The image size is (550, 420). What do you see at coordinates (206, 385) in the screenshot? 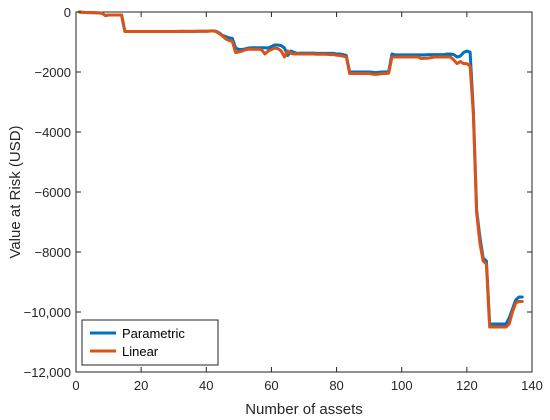
I see `x-tick-label: 40` at bounding box center [206, 385].